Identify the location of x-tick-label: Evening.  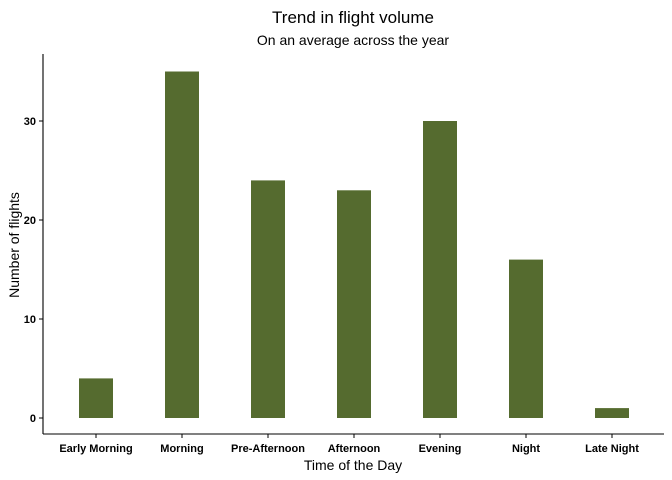
(440, 449).